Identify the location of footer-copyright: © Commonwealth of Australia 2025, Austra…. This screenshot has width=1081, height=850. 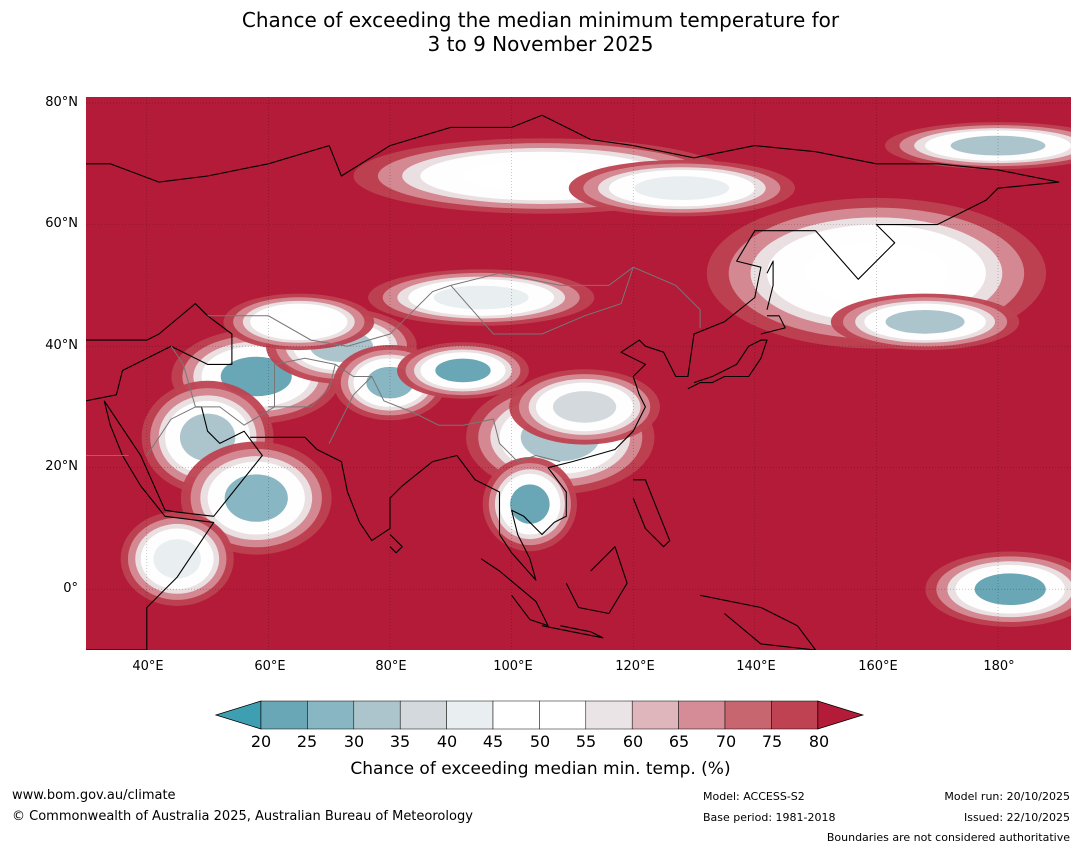
(242, 816).